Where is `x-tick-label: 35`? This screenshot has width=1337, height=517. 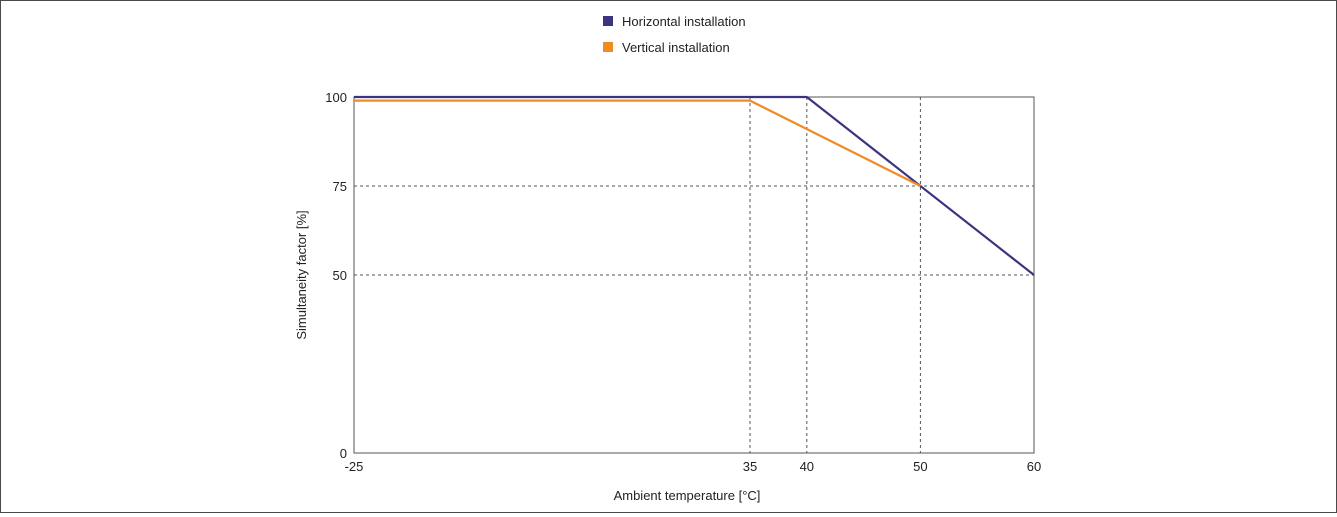 x-tick-label: 35 is located at coordinates (750, 466).